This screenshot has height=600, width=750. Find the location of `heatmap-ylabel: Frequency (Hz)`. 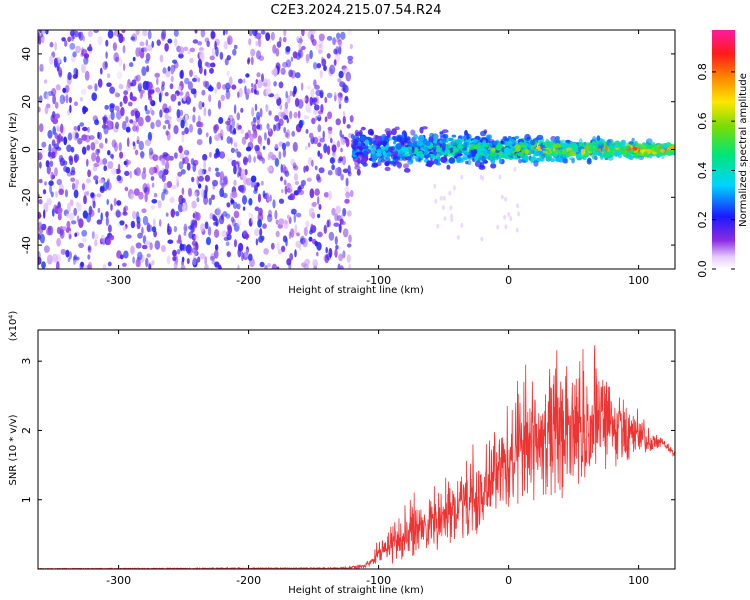

heatmap-ylabel: Frequency (Hz) is located at coordinates (13, 150).